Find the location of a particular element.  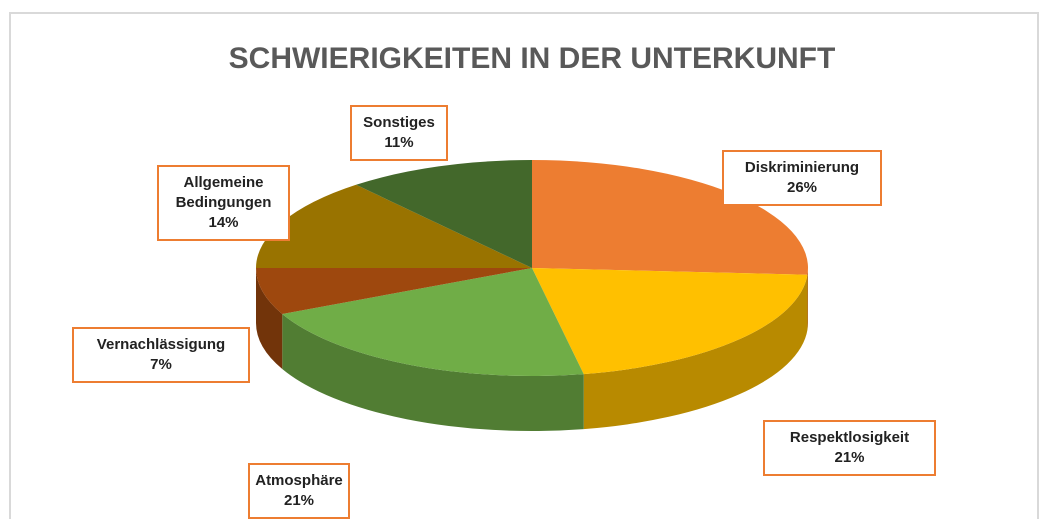

data-label: Respektlosigkeit 21% is located at coordinates (849, 448).